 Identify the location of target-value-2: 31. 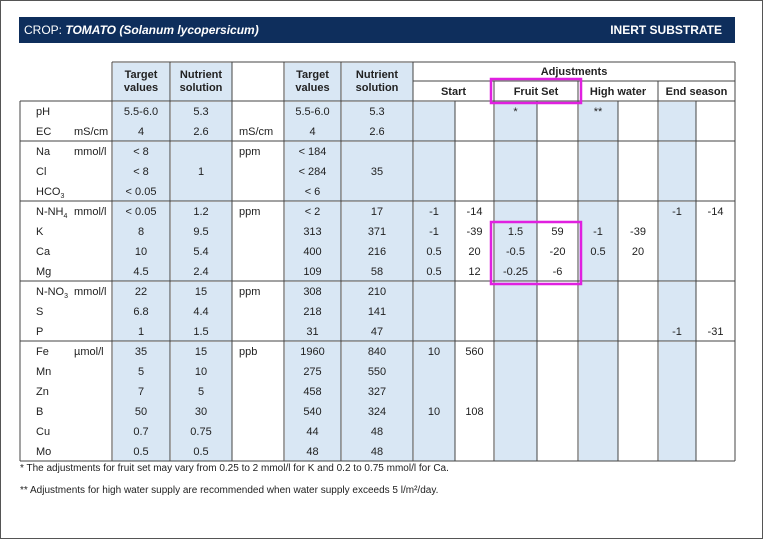
(312, 332).